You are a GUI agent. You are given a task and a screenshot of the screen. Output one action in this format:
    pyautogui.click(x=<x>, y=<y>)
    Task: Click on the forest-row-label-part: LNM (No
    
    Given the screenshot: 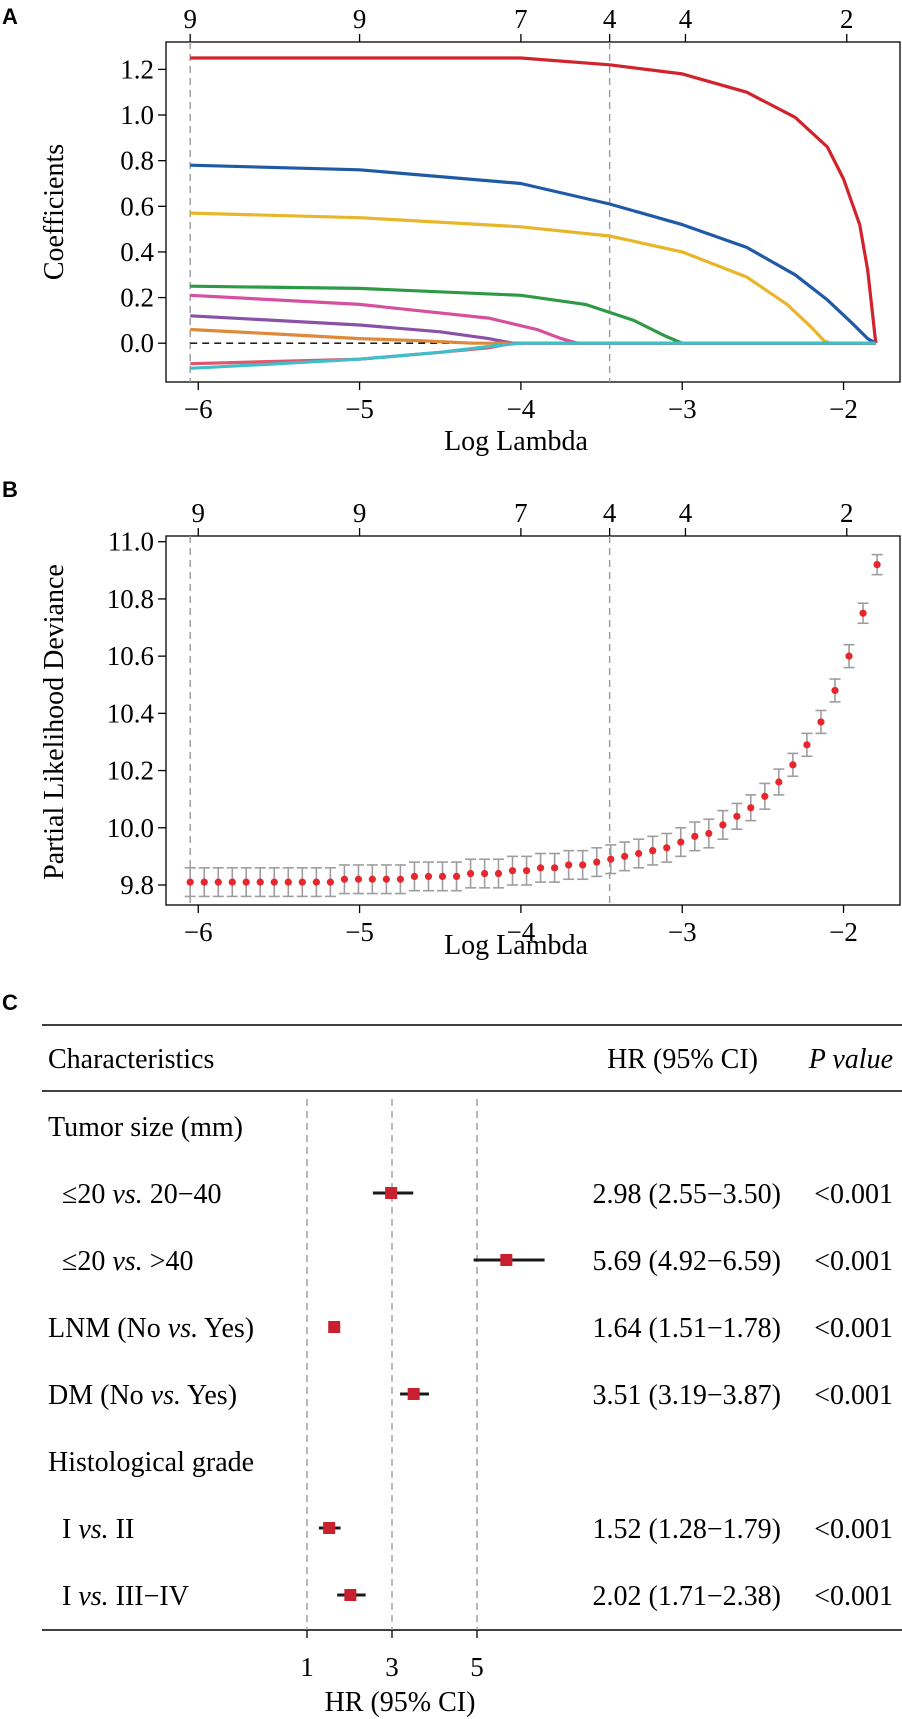 What is the action you would take?
    pyautogui.click(x=108, y=1328)
    